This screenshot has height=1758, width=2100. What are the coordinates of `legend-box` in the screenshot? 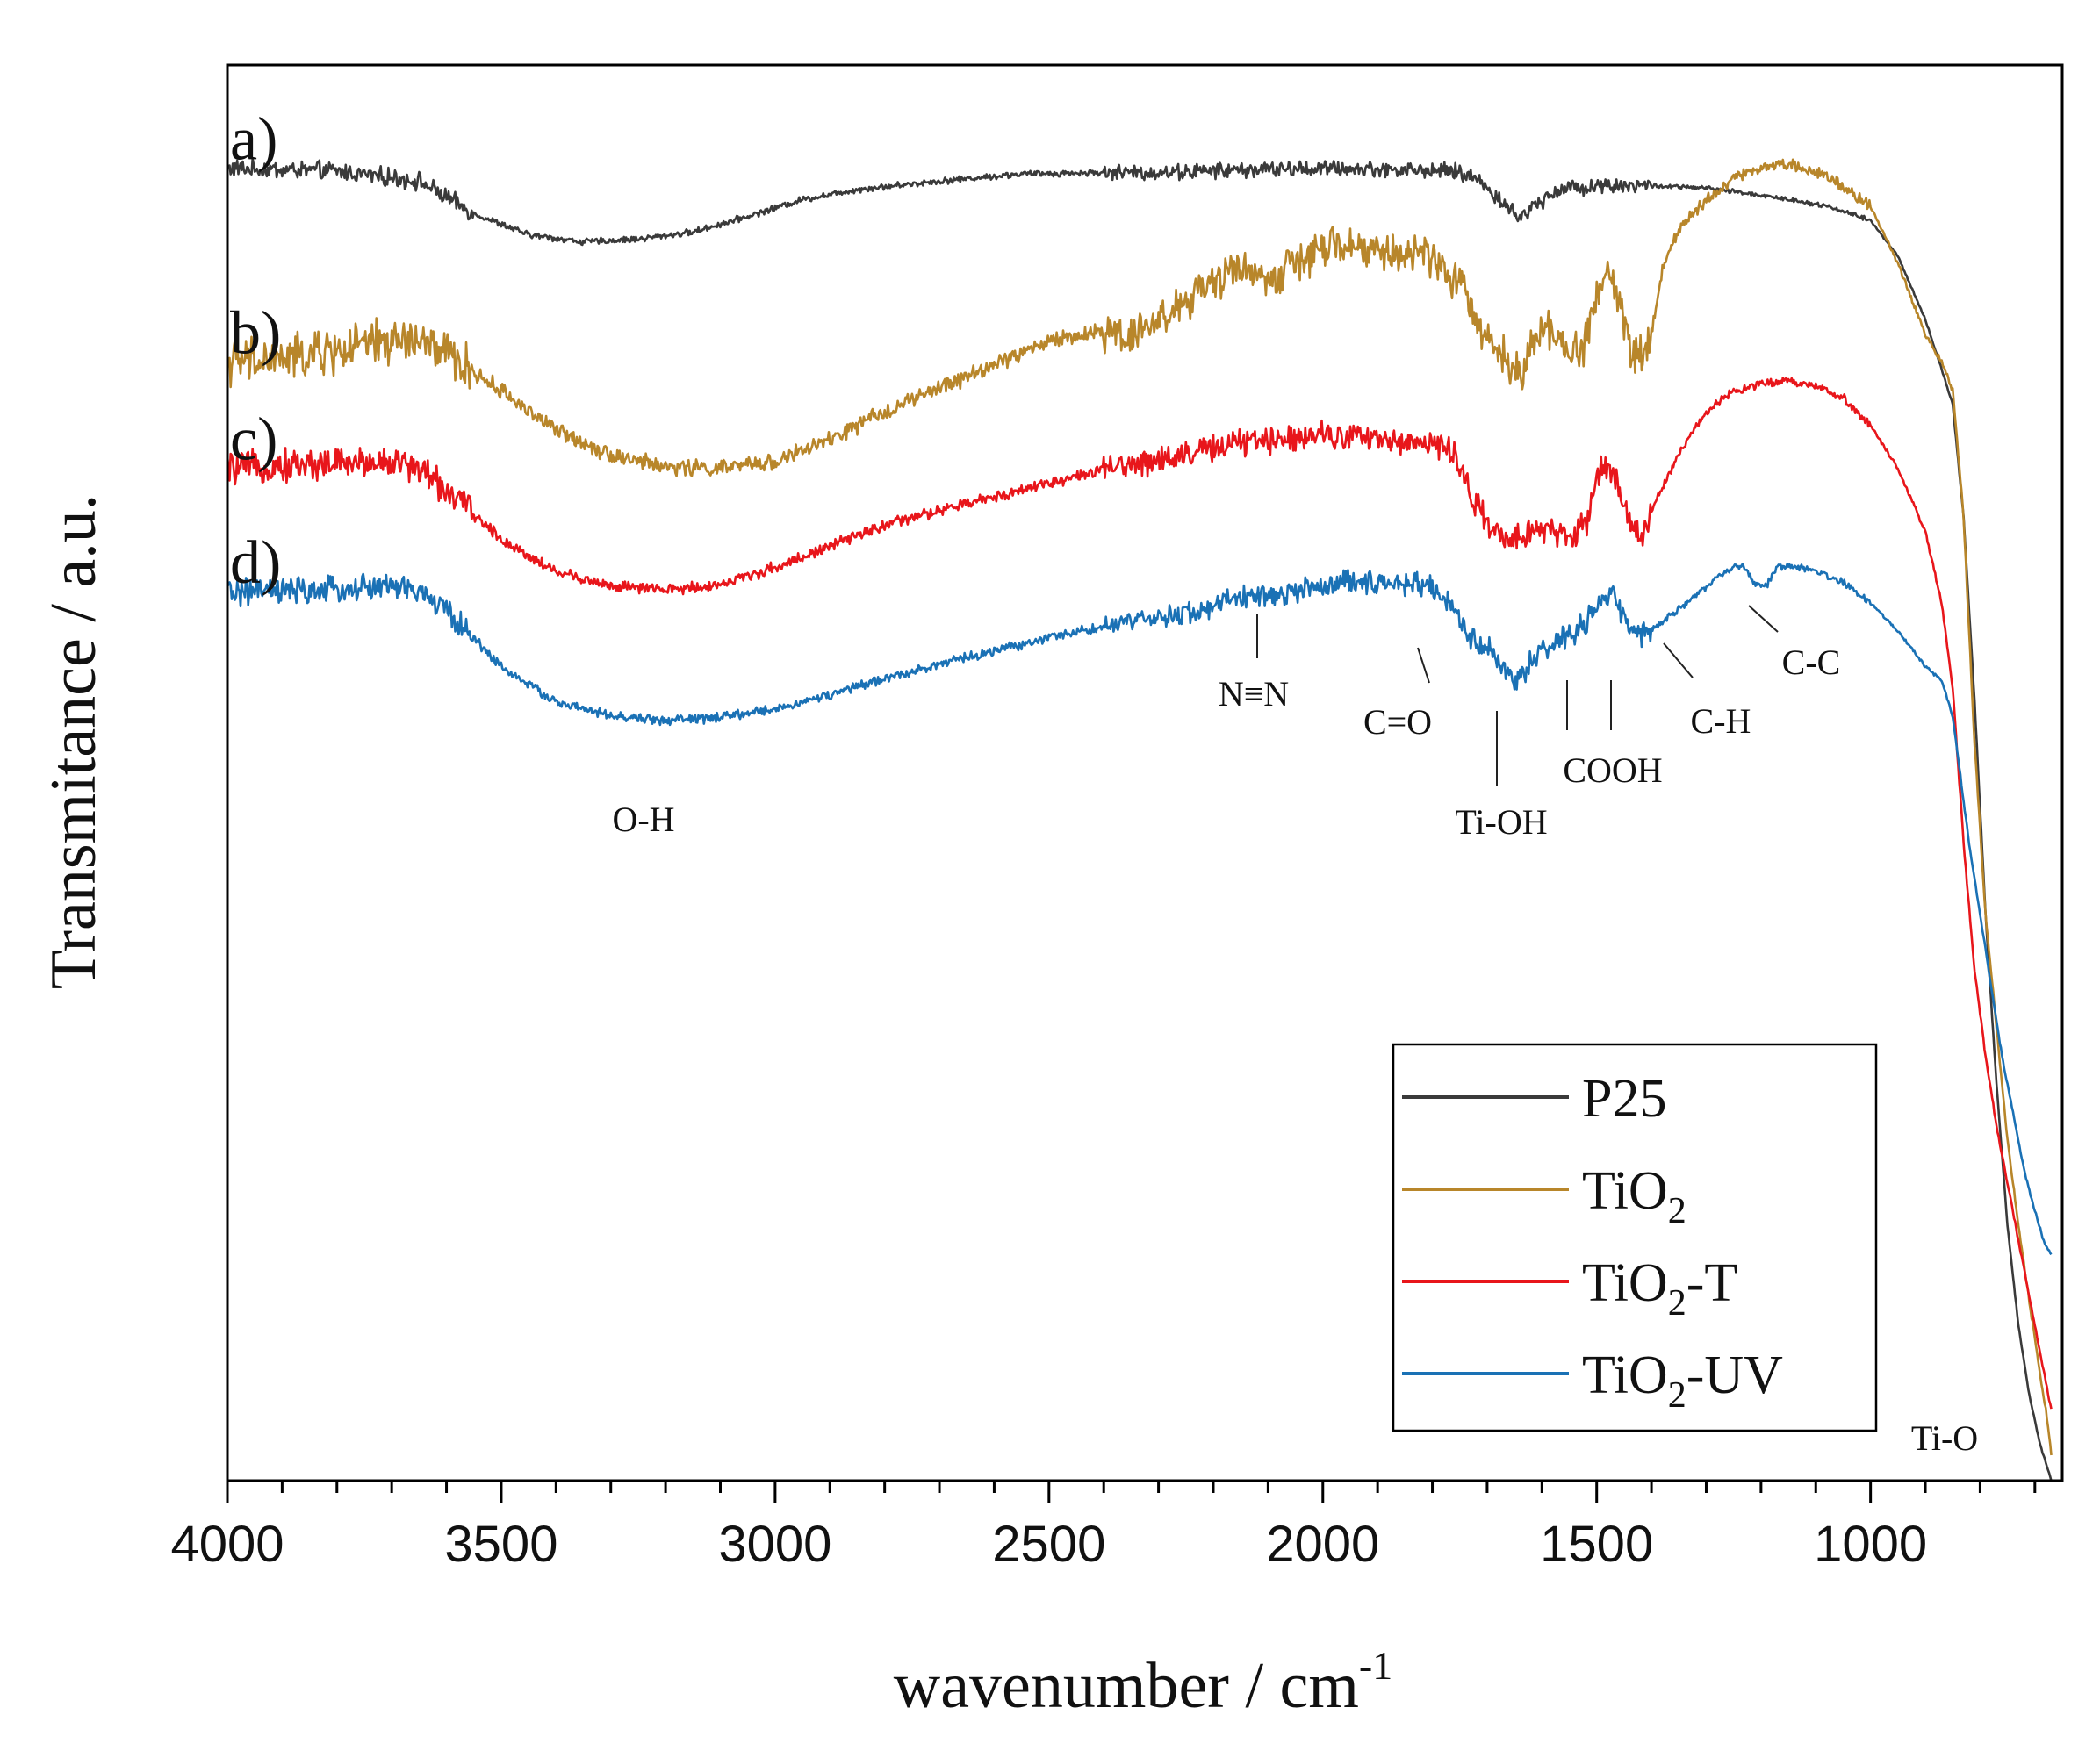 It's located at (1635, 1237).